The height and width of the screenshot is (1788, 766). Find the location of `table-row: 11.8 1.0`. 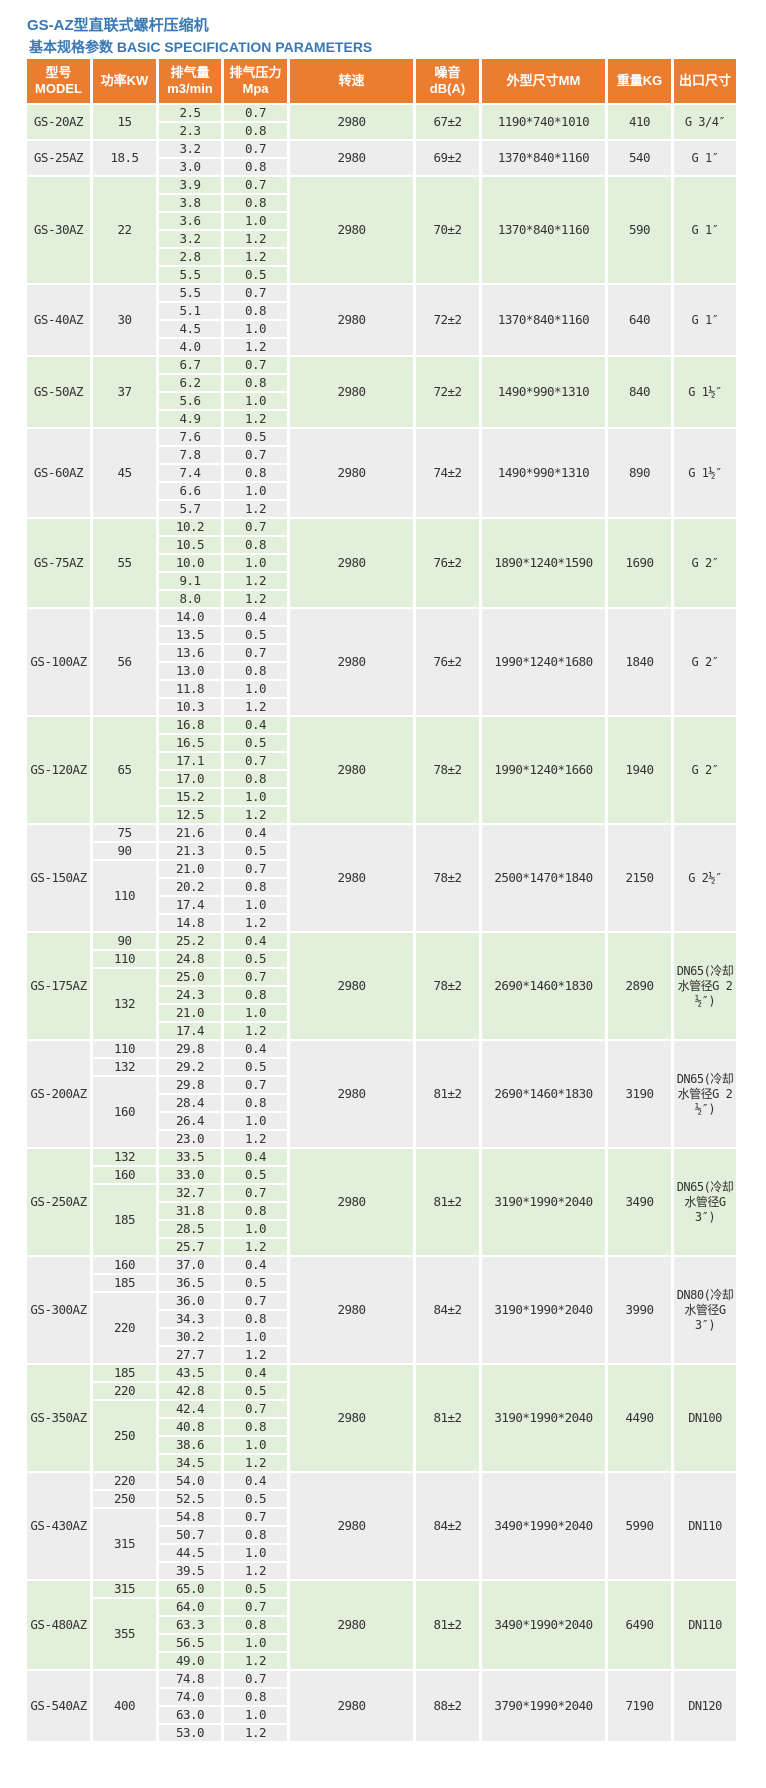

table-row: 11.8 1.0 is located at coordinates (381, 689).